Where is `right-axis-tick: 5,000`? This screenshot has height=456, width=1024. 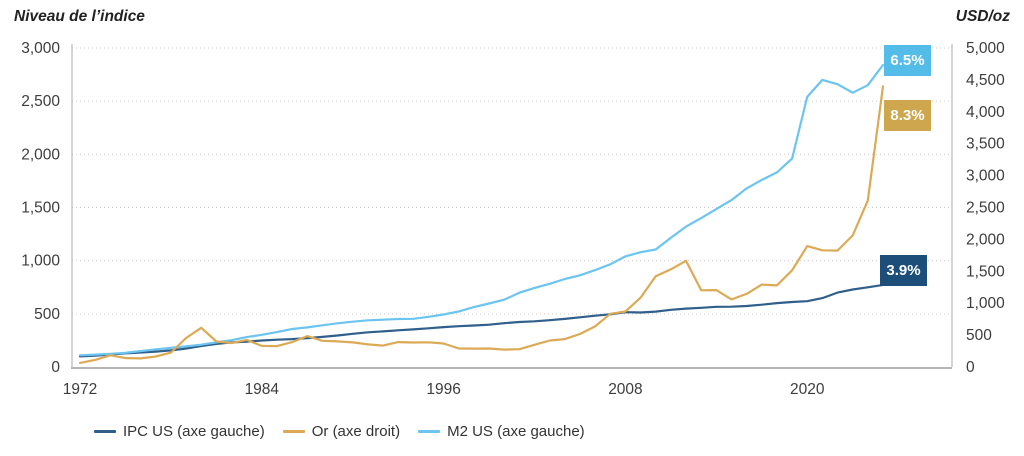
right-axis-tick: 5,000 is located at coordinates (985, 48).